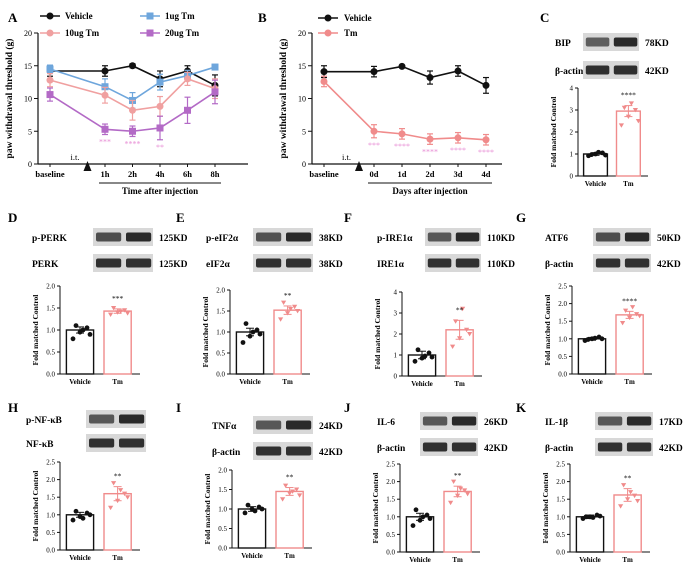 The width and height of the screenshot is (700, 577). I want to click on y-tick-label: 20, so click(28, 33).